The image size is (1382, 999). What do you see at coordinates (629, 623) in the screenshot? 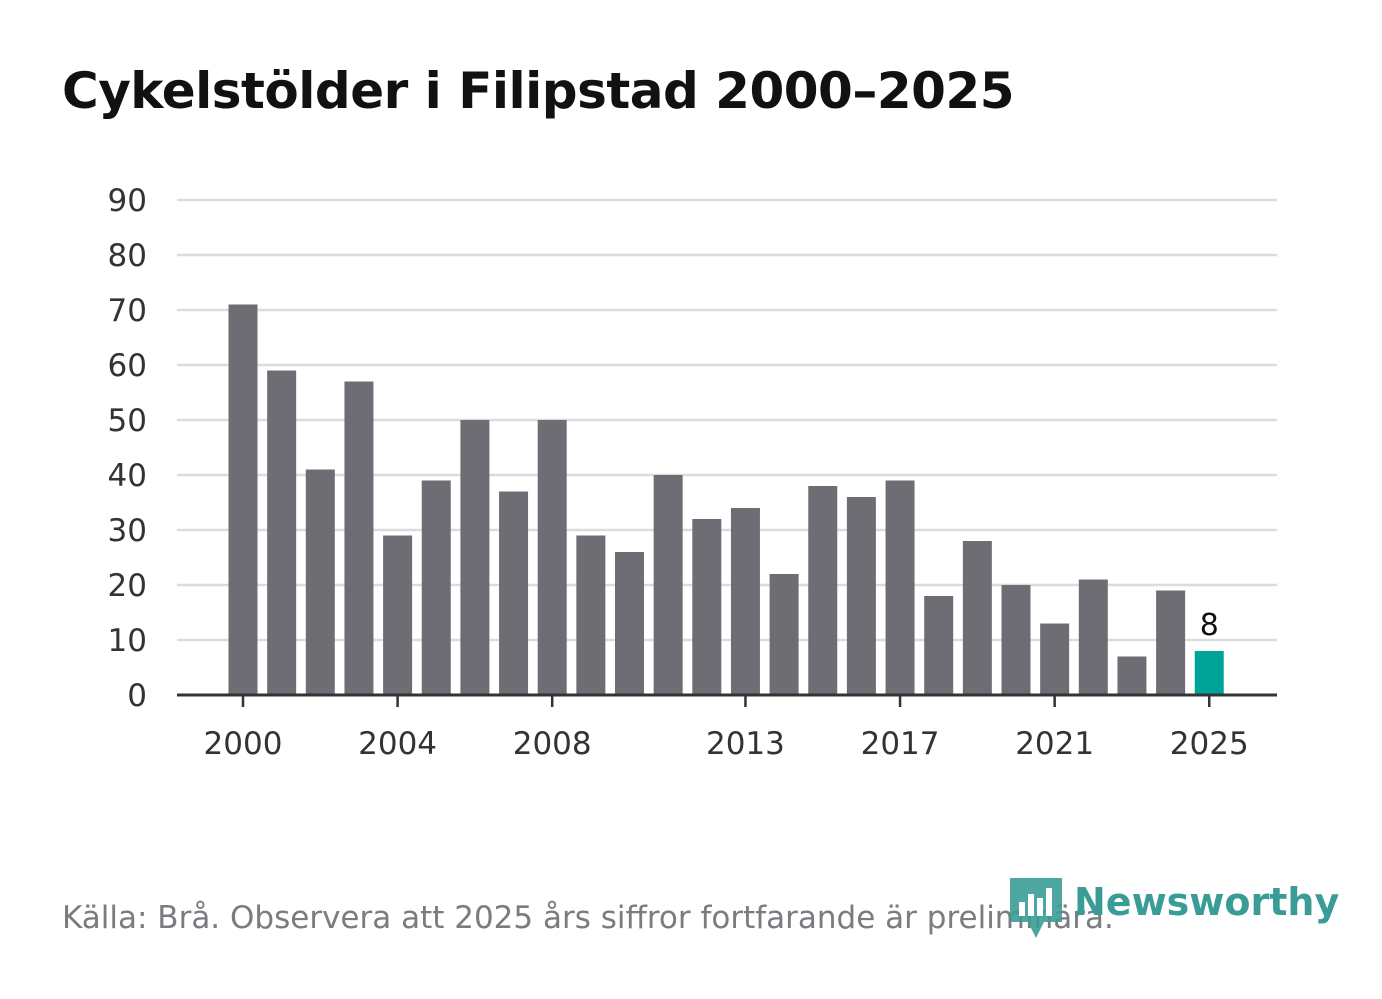
I see `bar-2010` at bounding box center [629, 623].